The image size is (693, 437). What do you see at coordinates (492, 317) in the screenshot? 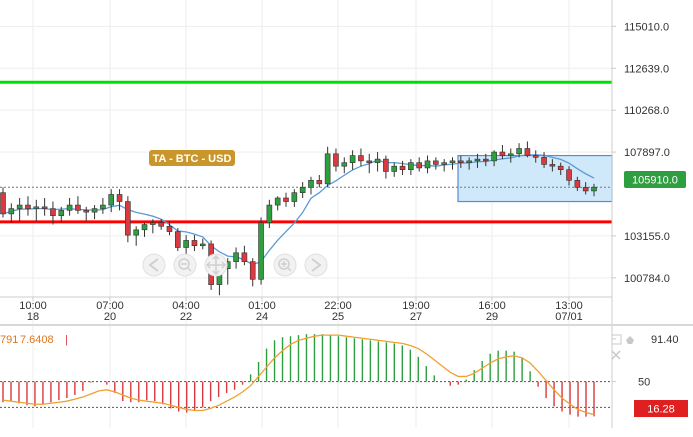
I see `x-tick-date: 29` at bounding box center [492, 317].